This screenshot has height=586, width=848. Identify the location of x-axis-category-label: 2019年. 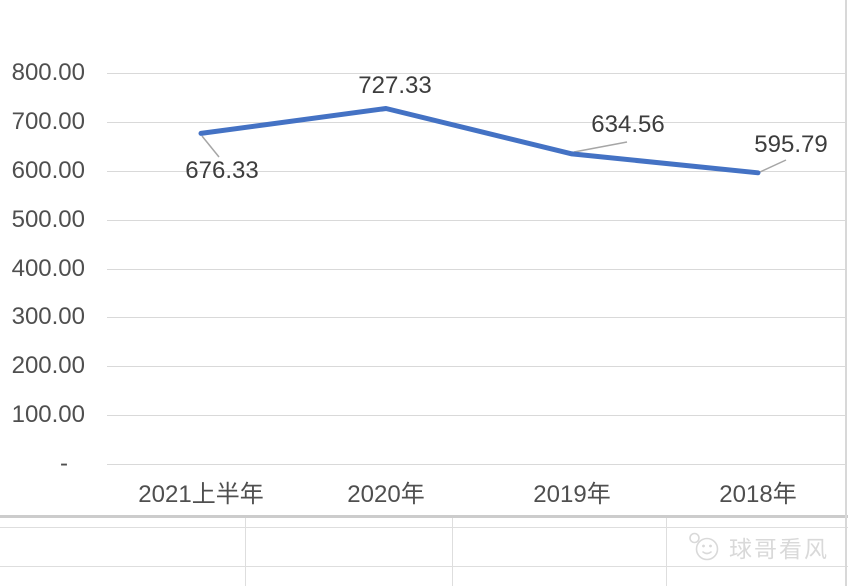
(572, 494).